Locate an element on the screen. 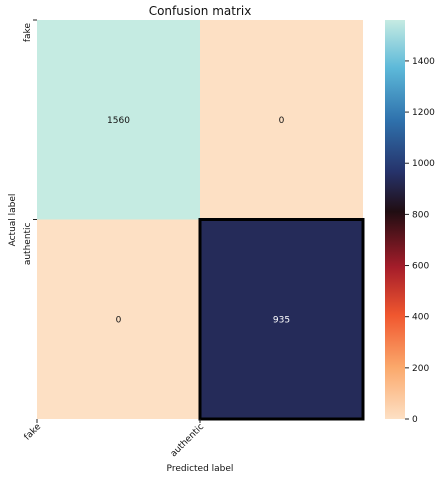 The image size is (438, 480). x-axis: fake authentic is located at coordinates (114, 439).